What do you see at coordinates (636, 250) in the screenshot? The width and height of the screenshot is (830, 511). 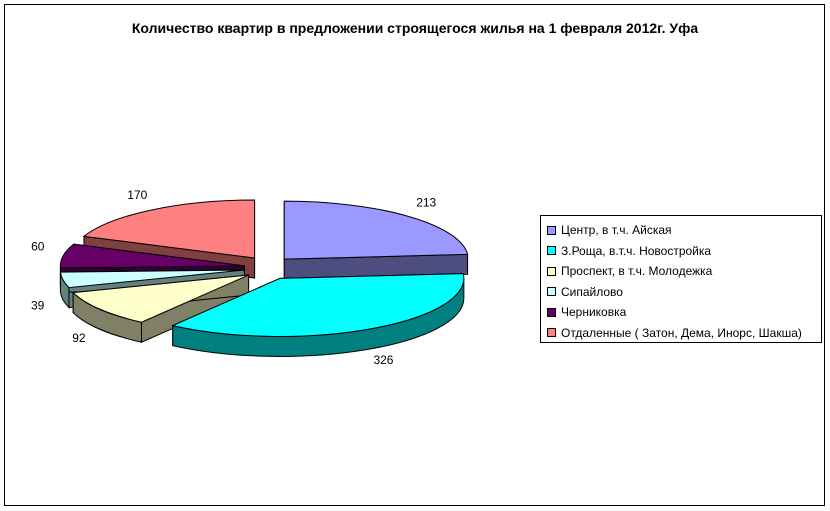 I see `legend-label-1: З.Роща, в.т.ч. Новостройка` at bounding box center [636, 250].